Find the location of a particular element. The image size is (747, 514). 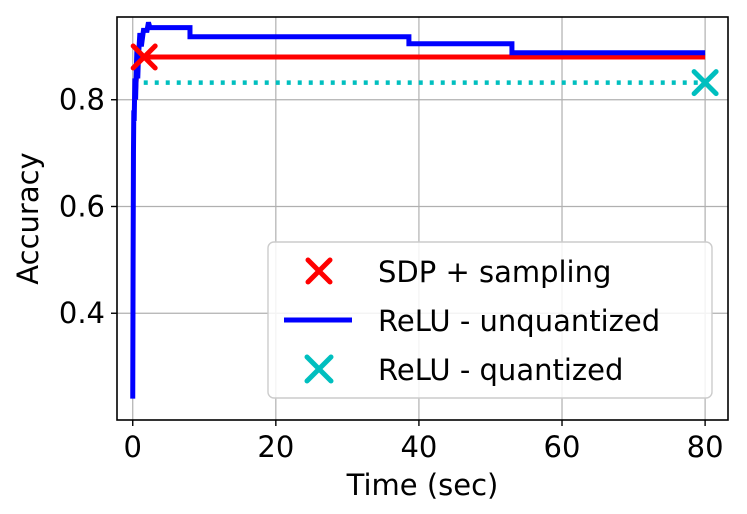

legend-label-relu-quantized: ReLU - quantized is located at coordinates (500, 370).